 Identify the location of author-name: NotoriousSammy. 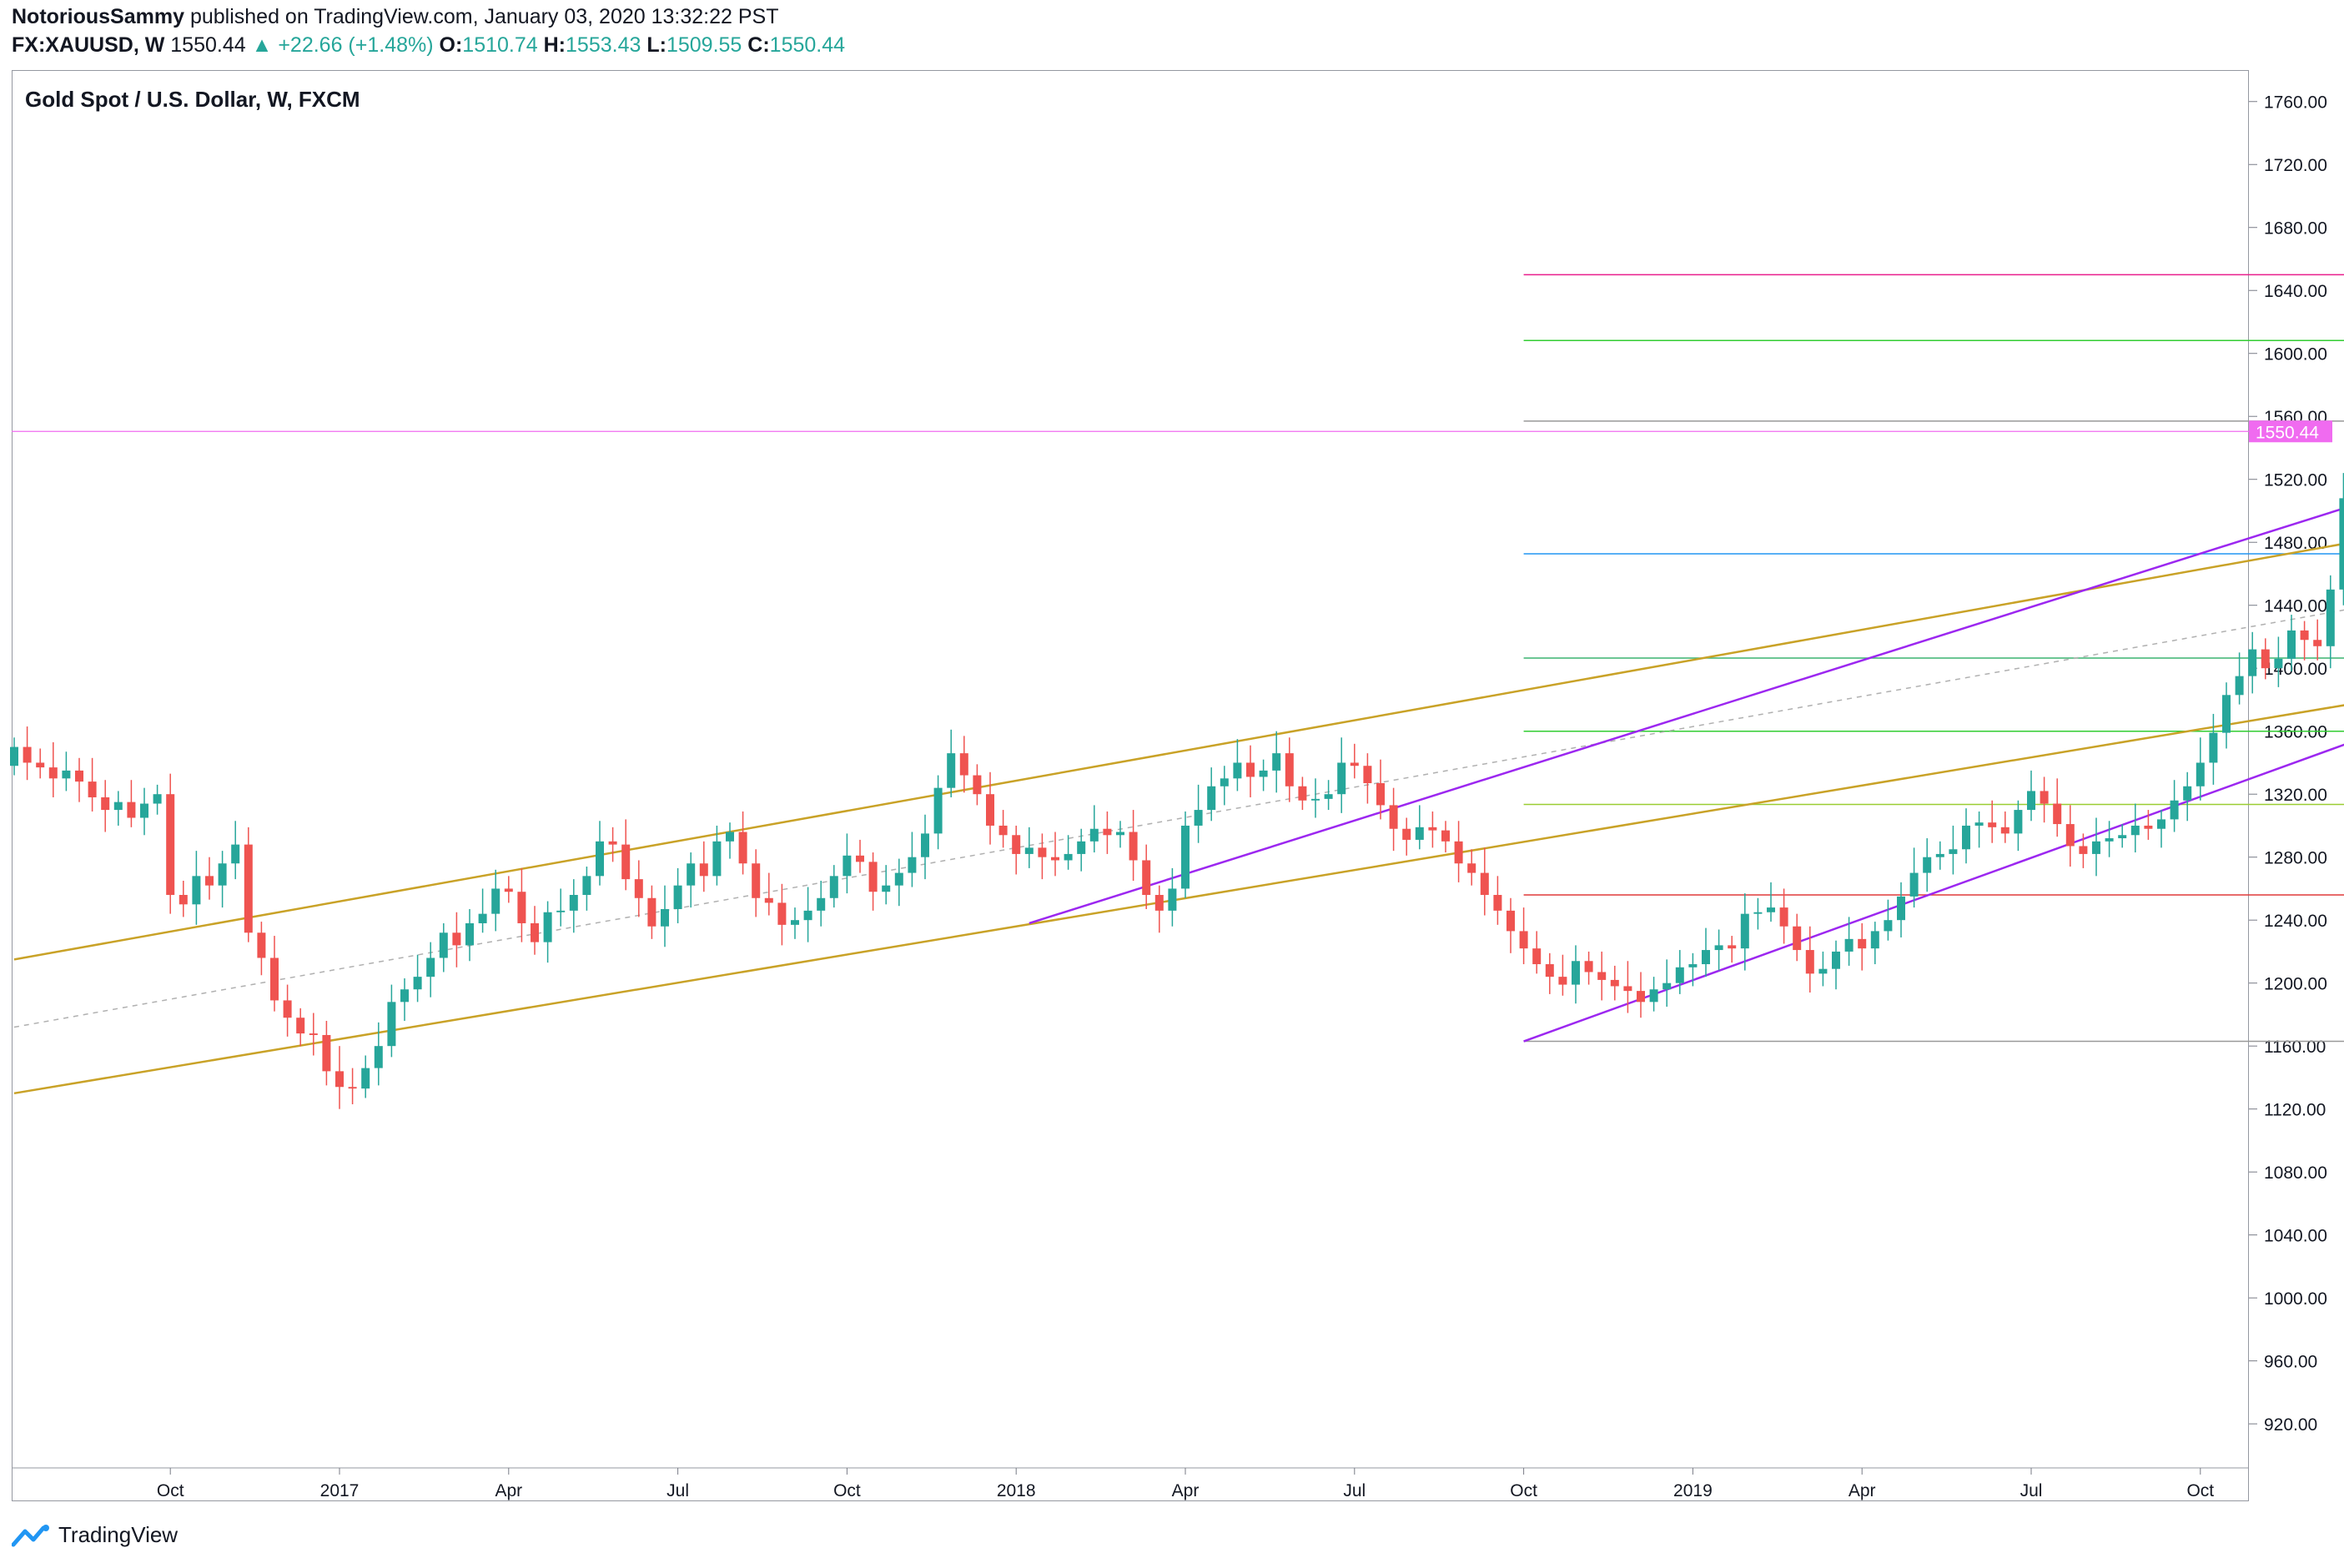
(98, 16).